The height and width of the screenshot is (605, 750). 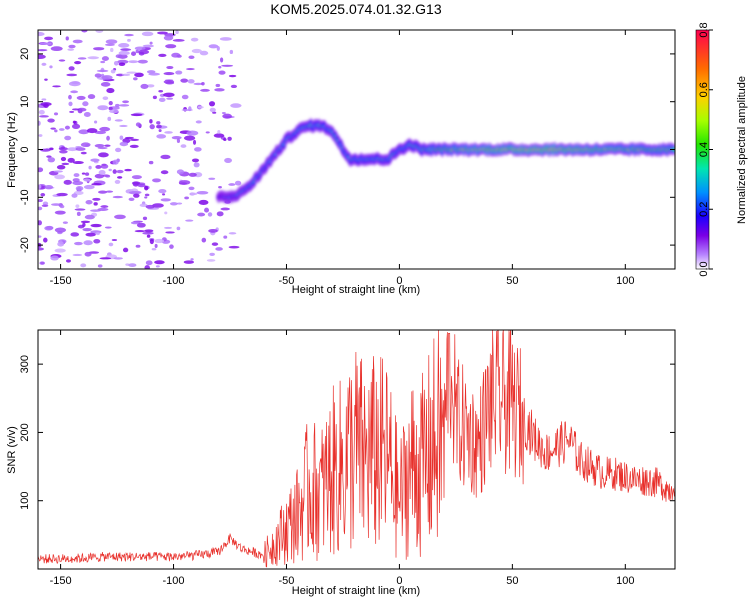 What do you see at coordinates (445, 161) in the screenshot?
I see `spectrogram-track` at bounding box center [445, 161].